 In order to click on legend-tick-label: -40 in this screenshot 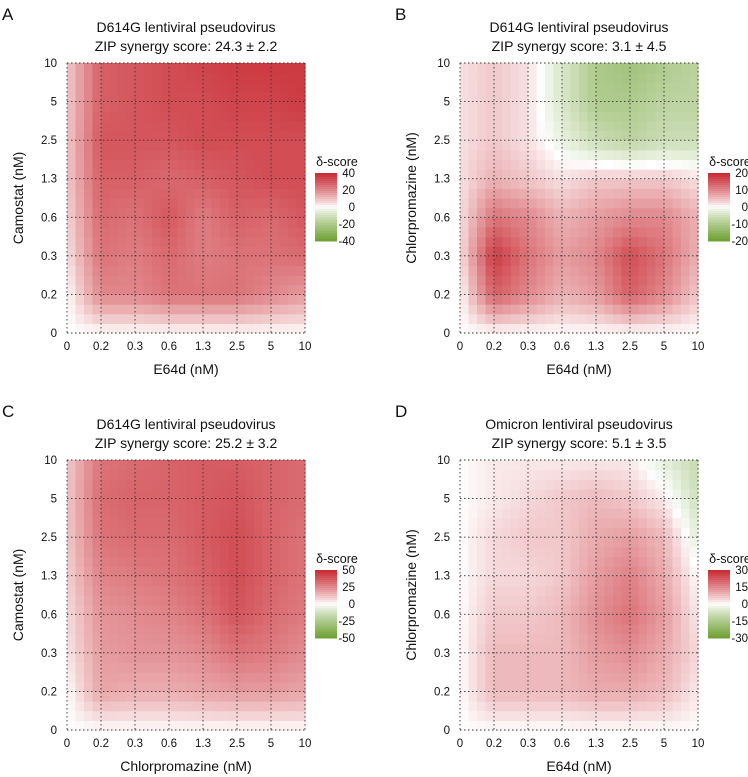, I will do `click(346, 242)`.